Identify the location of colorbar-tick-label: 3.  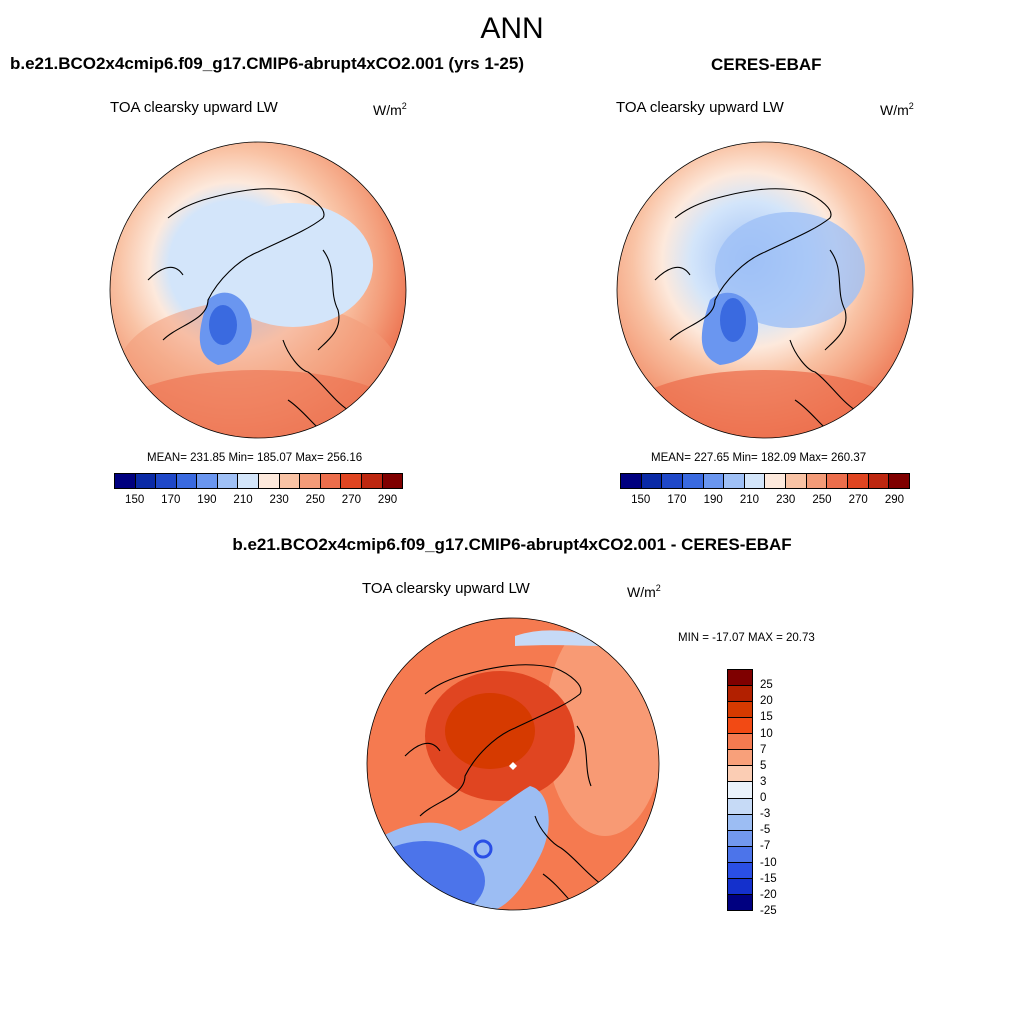
(763, 781).